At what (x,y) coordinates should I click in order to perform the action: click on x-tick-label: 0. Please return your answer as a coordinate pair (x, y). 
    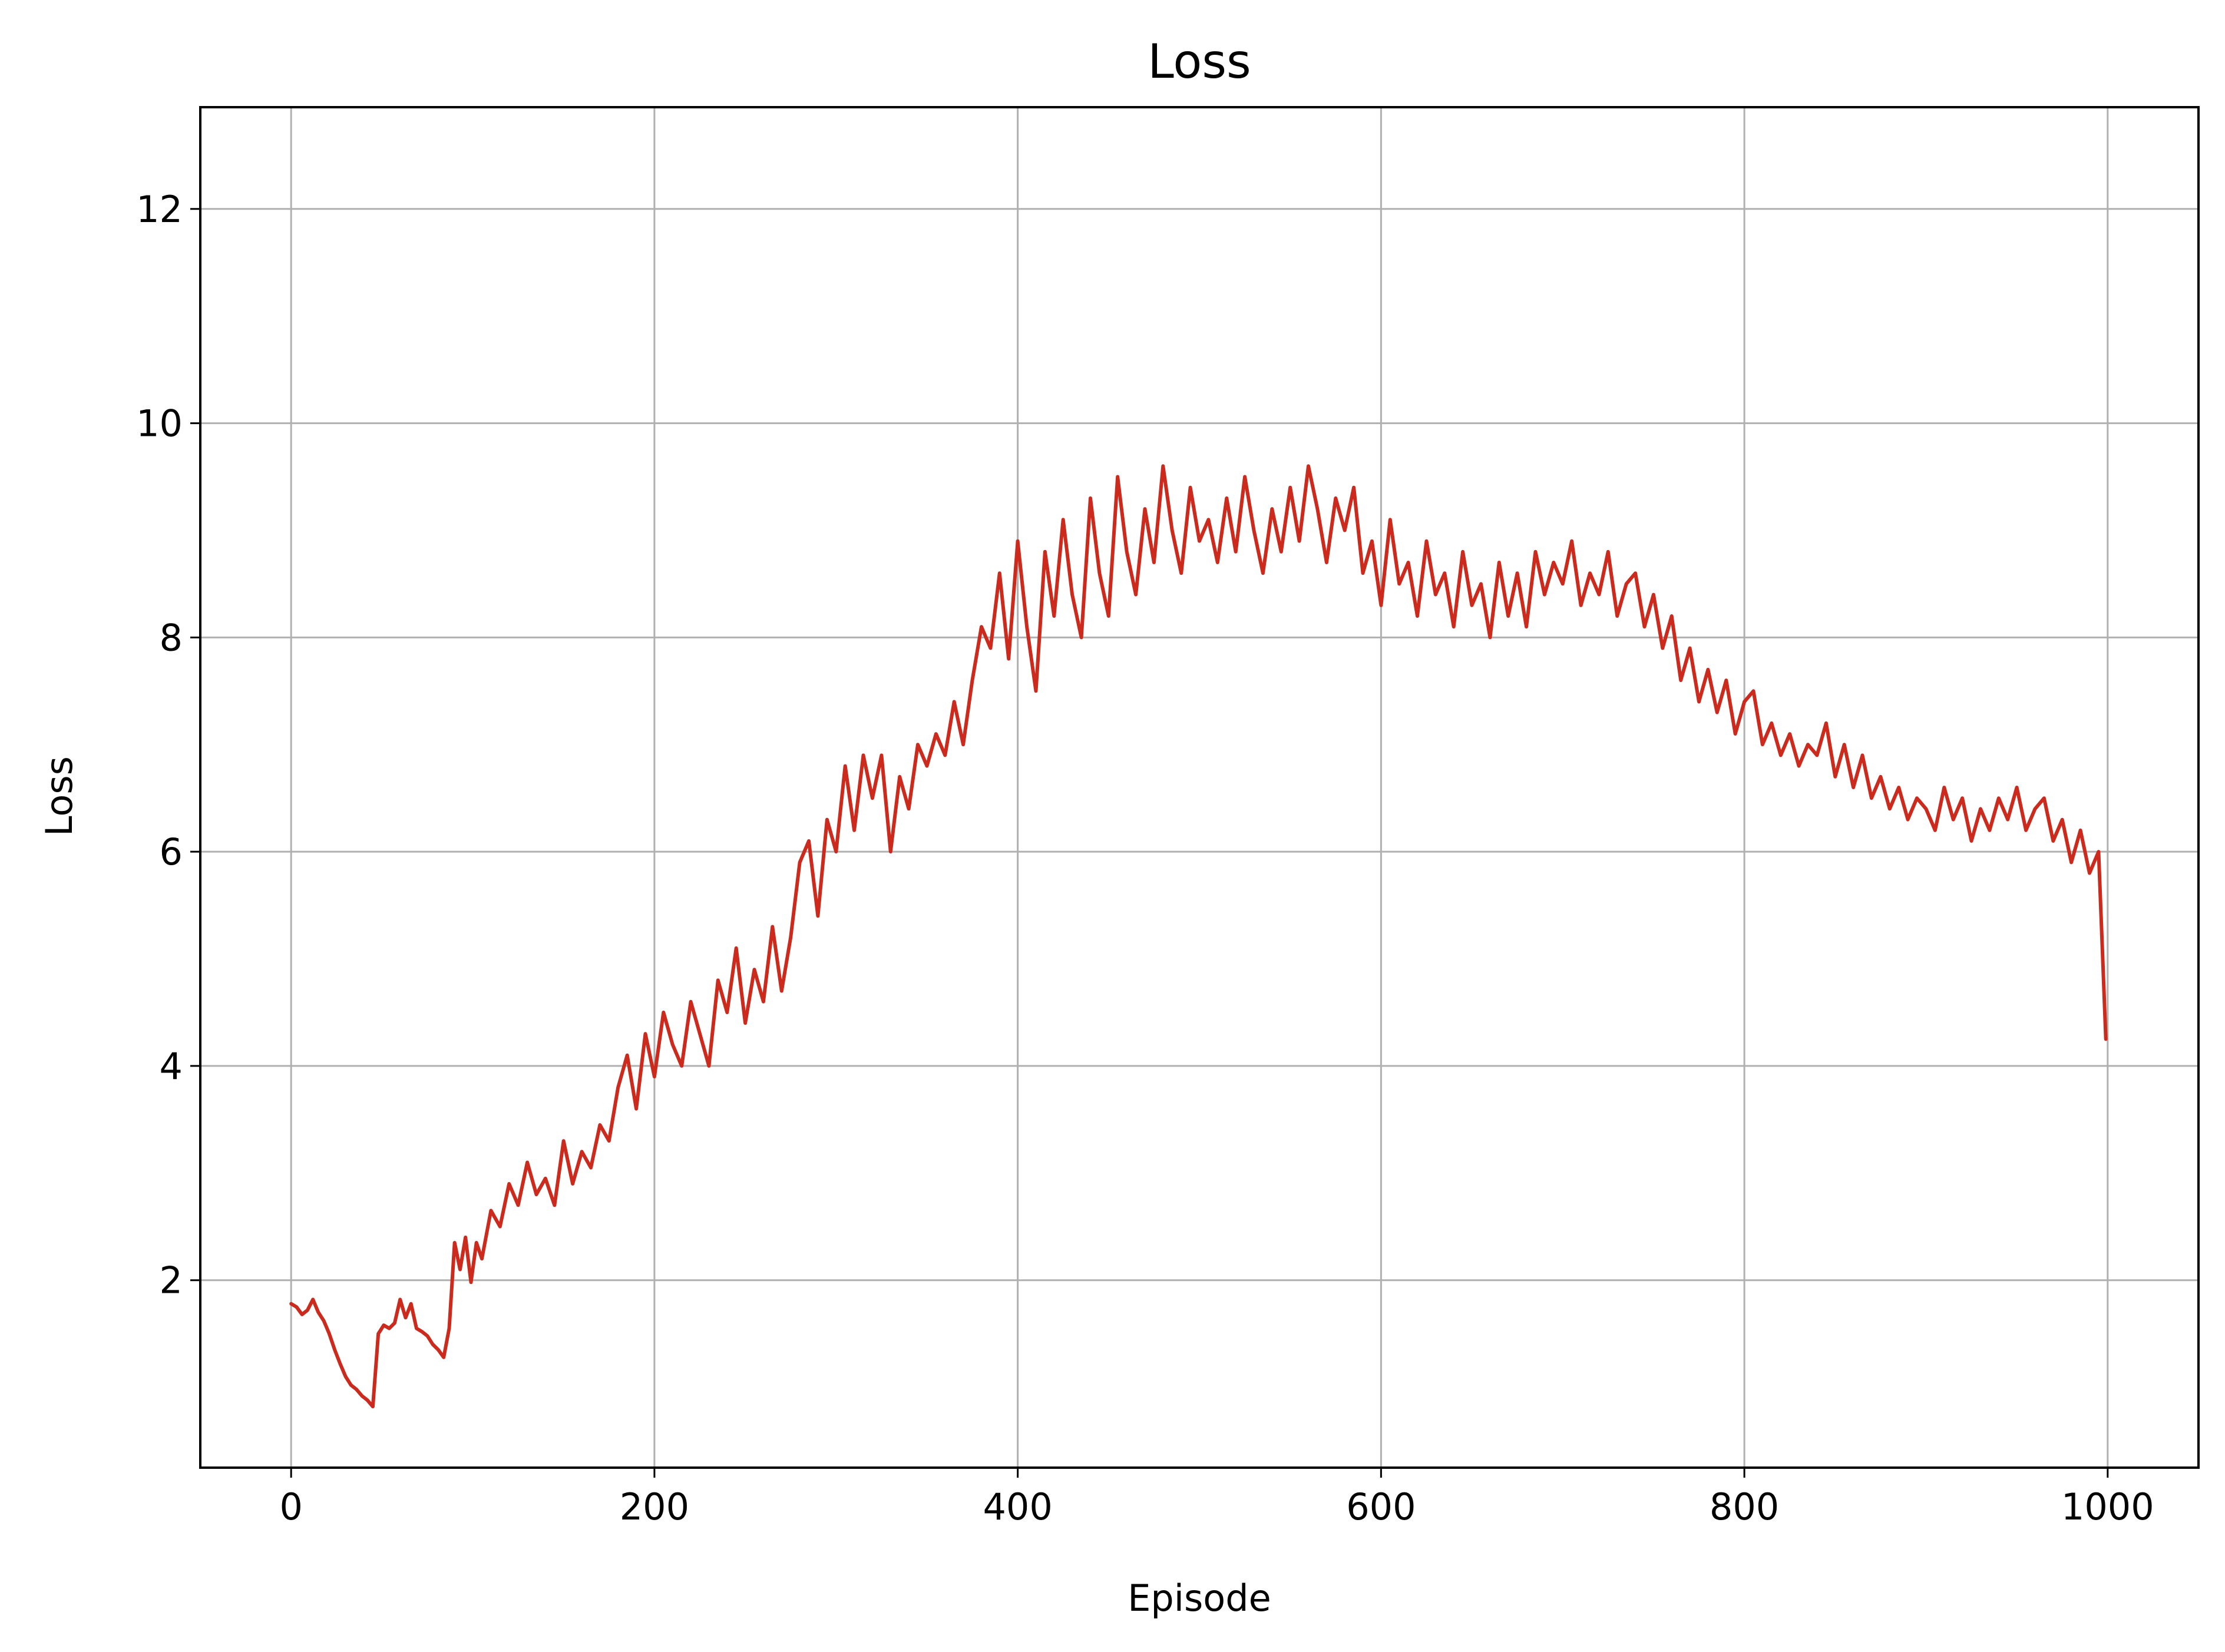
    Looking at the image, I should click on (290, 1507).